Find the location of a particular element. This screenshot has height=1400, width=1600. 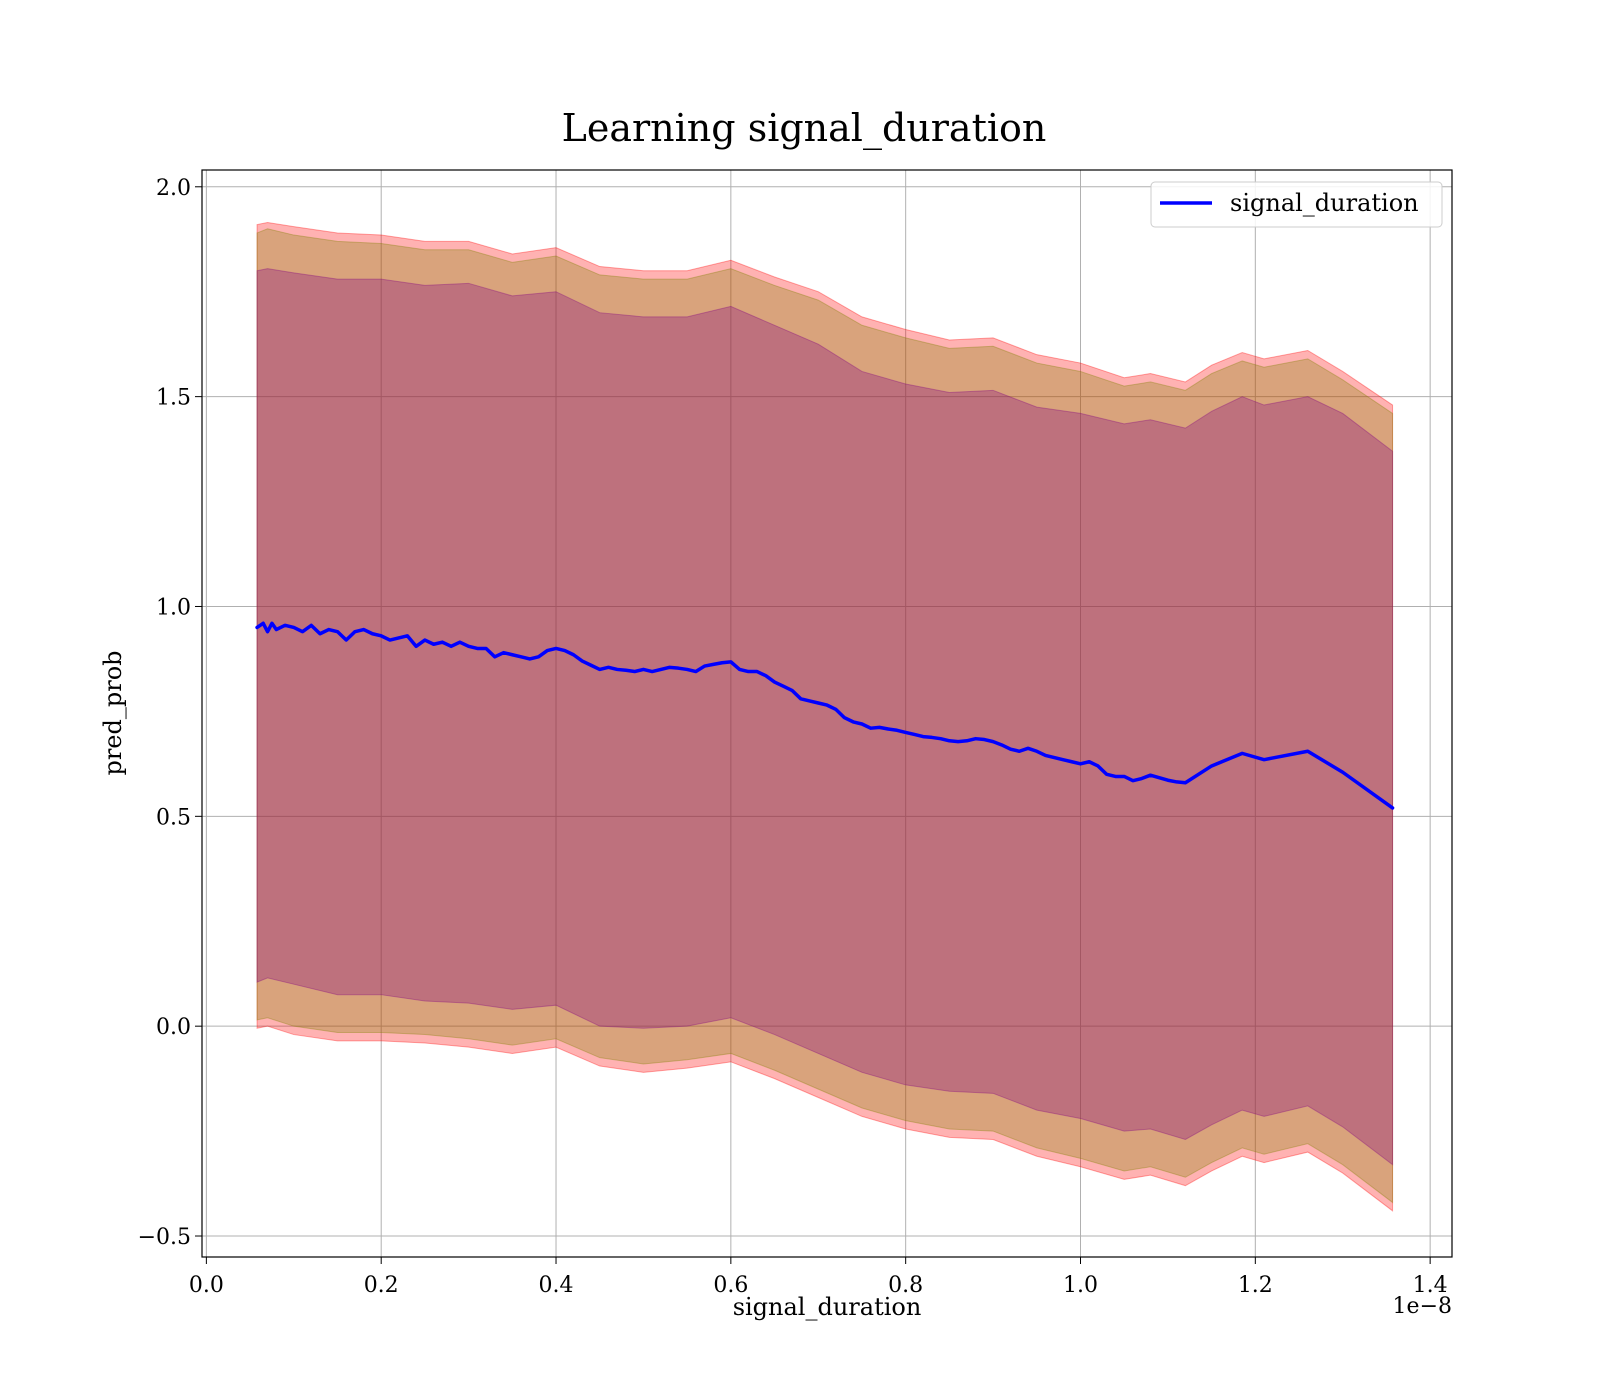

legend-label-signal-duration: signal_duration is located at coordinates (1324, 203).